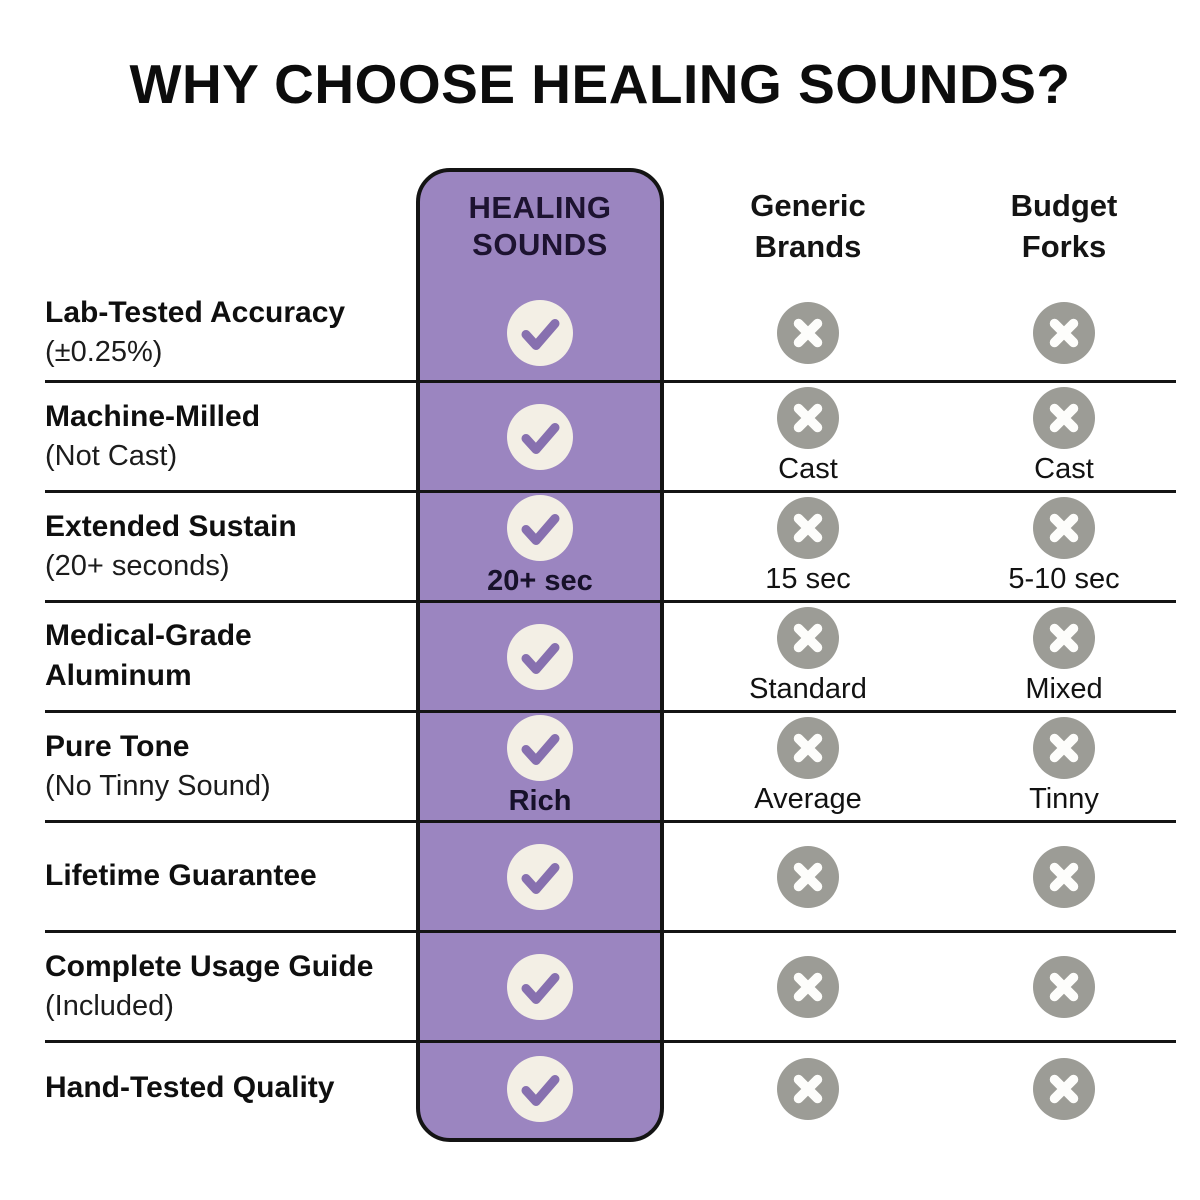 The image size is (1200, 1200). I want to click on cell-note: Tinny, so click(1064, 798).